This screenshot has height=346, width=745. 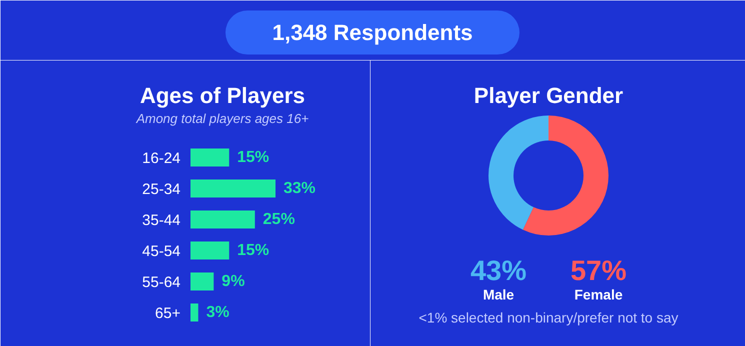 What do you see at coordinates (548, 318) in the screenshot?
I see `text: <1% selected non-binary/prefer not to say` at bounding box center [548, 318].